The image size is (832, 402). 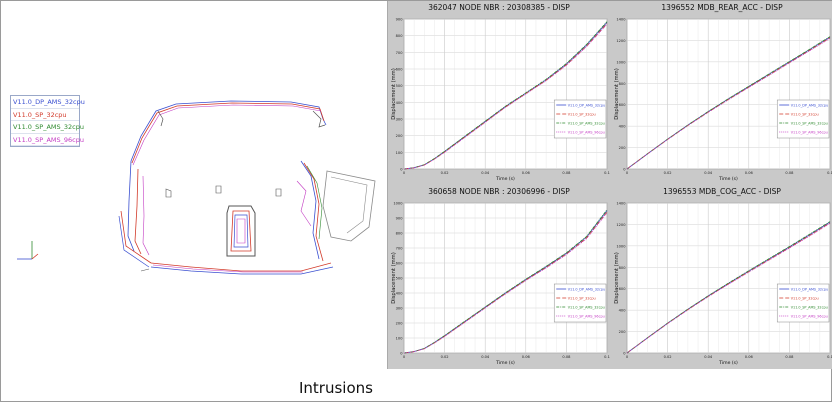 I want to click on figure-caption: Intrusions, so click(x=336, y=388).